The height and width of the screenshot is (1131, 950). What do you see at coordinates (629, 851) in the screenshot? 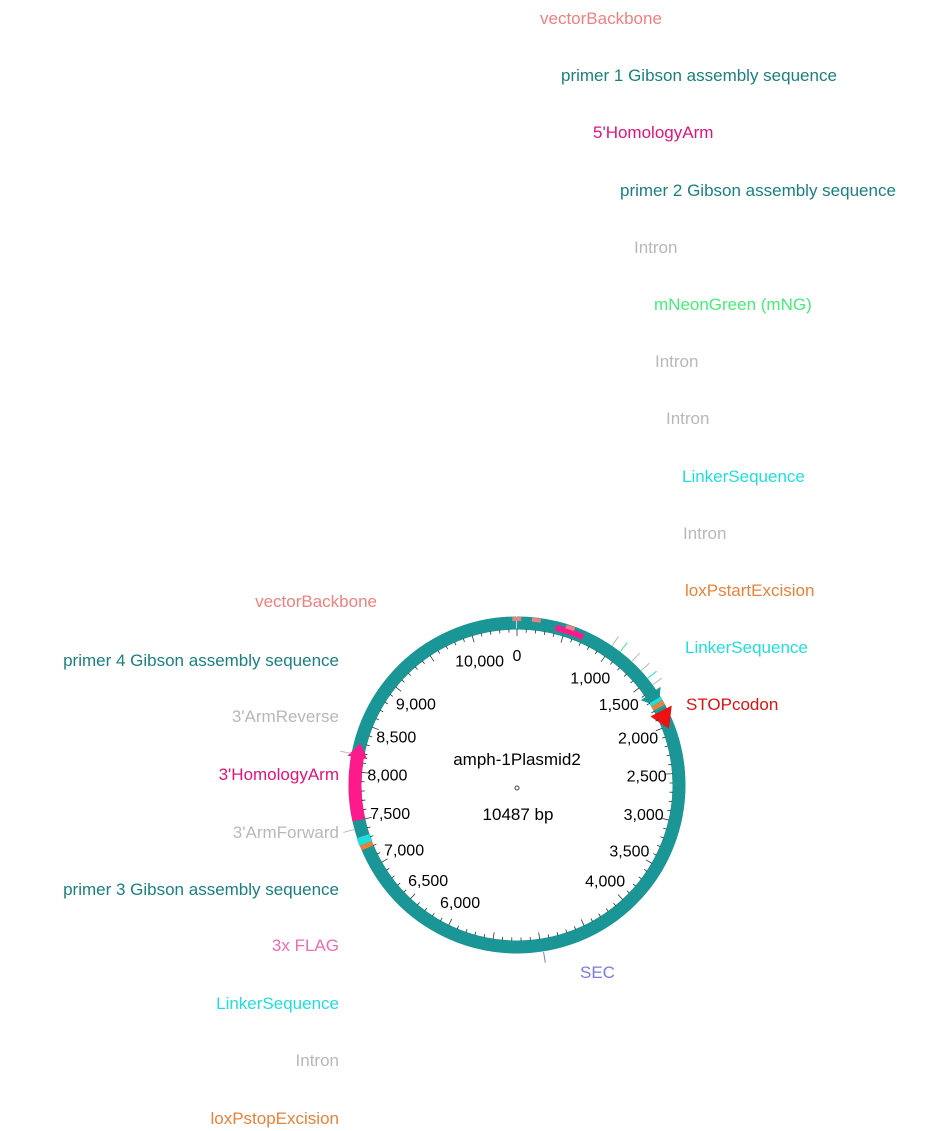
I see `tick-label: 3,500` at bounding box center [629, 851].